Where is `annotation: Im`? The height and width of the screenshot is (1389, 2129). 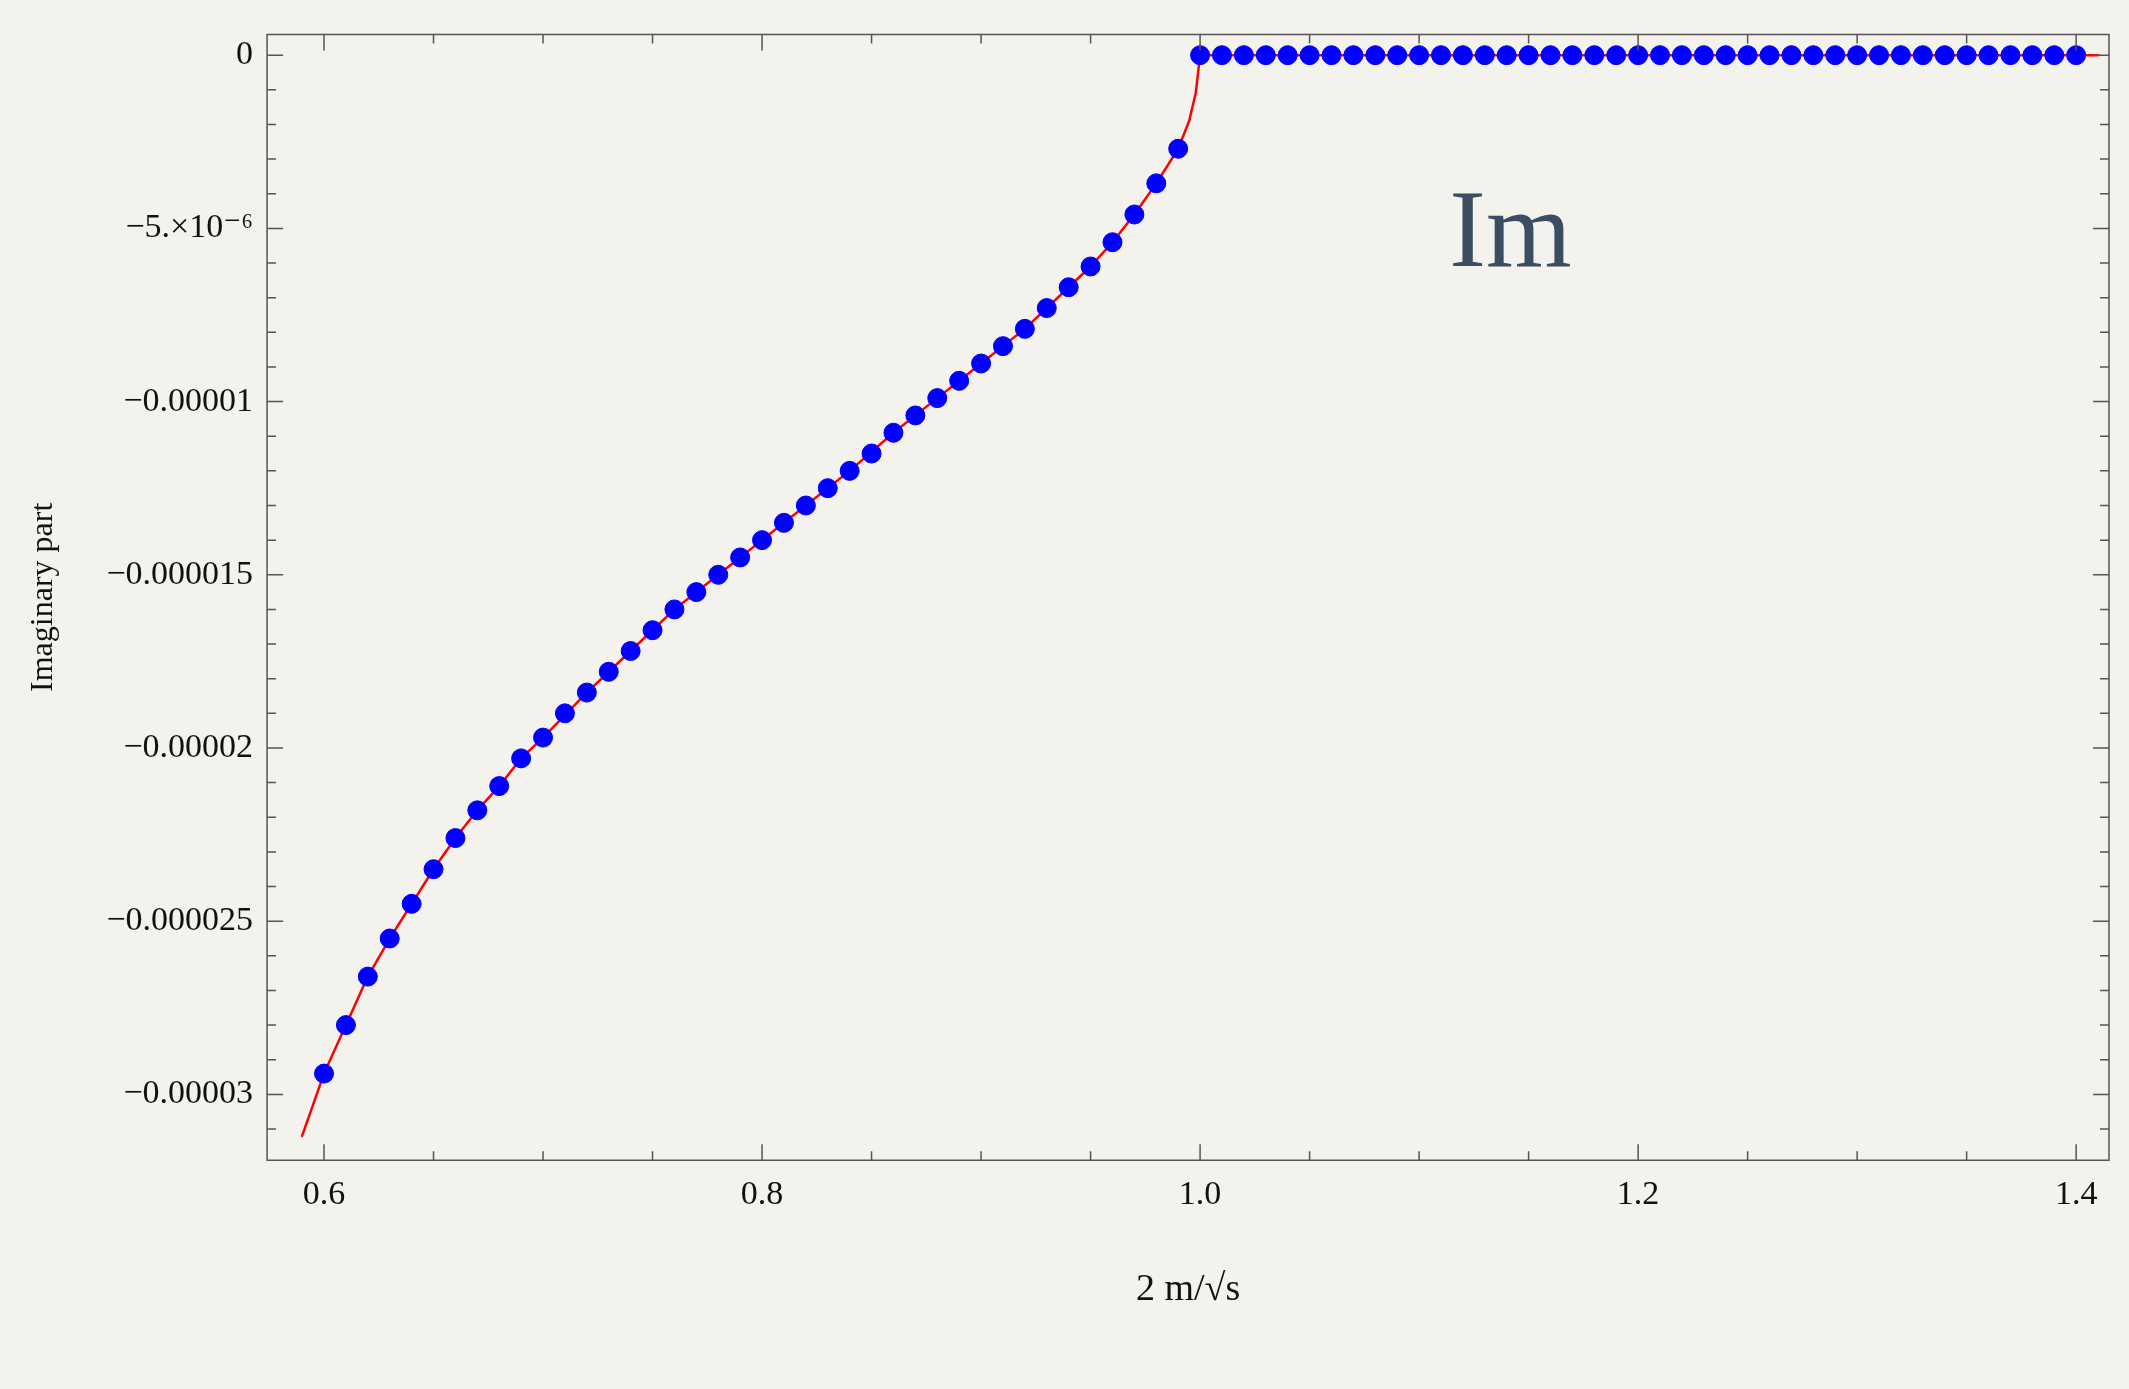
annotation: Im is located at coordinates (1510, 228).